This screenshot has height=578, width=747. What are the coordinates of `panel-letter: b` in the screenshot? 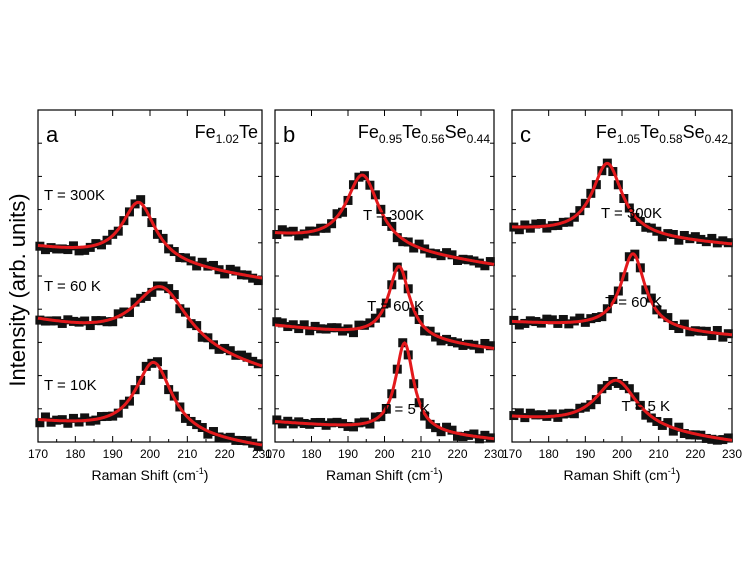 It's located at (289, 134).